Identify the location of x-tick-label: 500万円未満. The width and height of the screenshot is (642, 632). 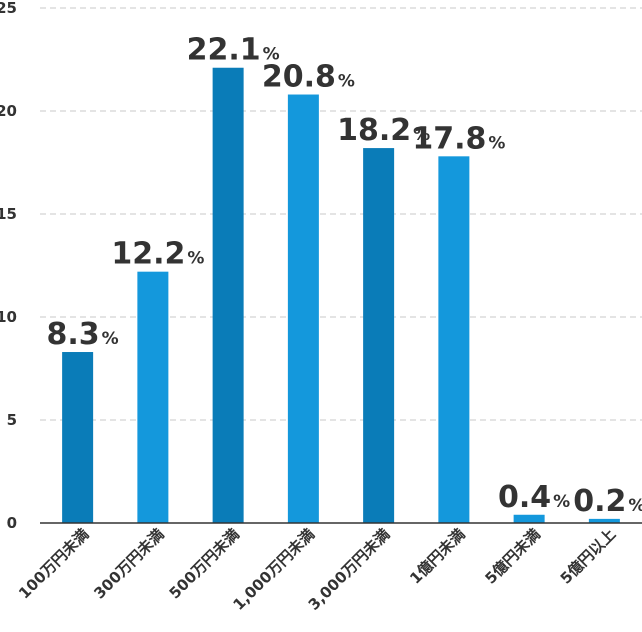
(204, 563).